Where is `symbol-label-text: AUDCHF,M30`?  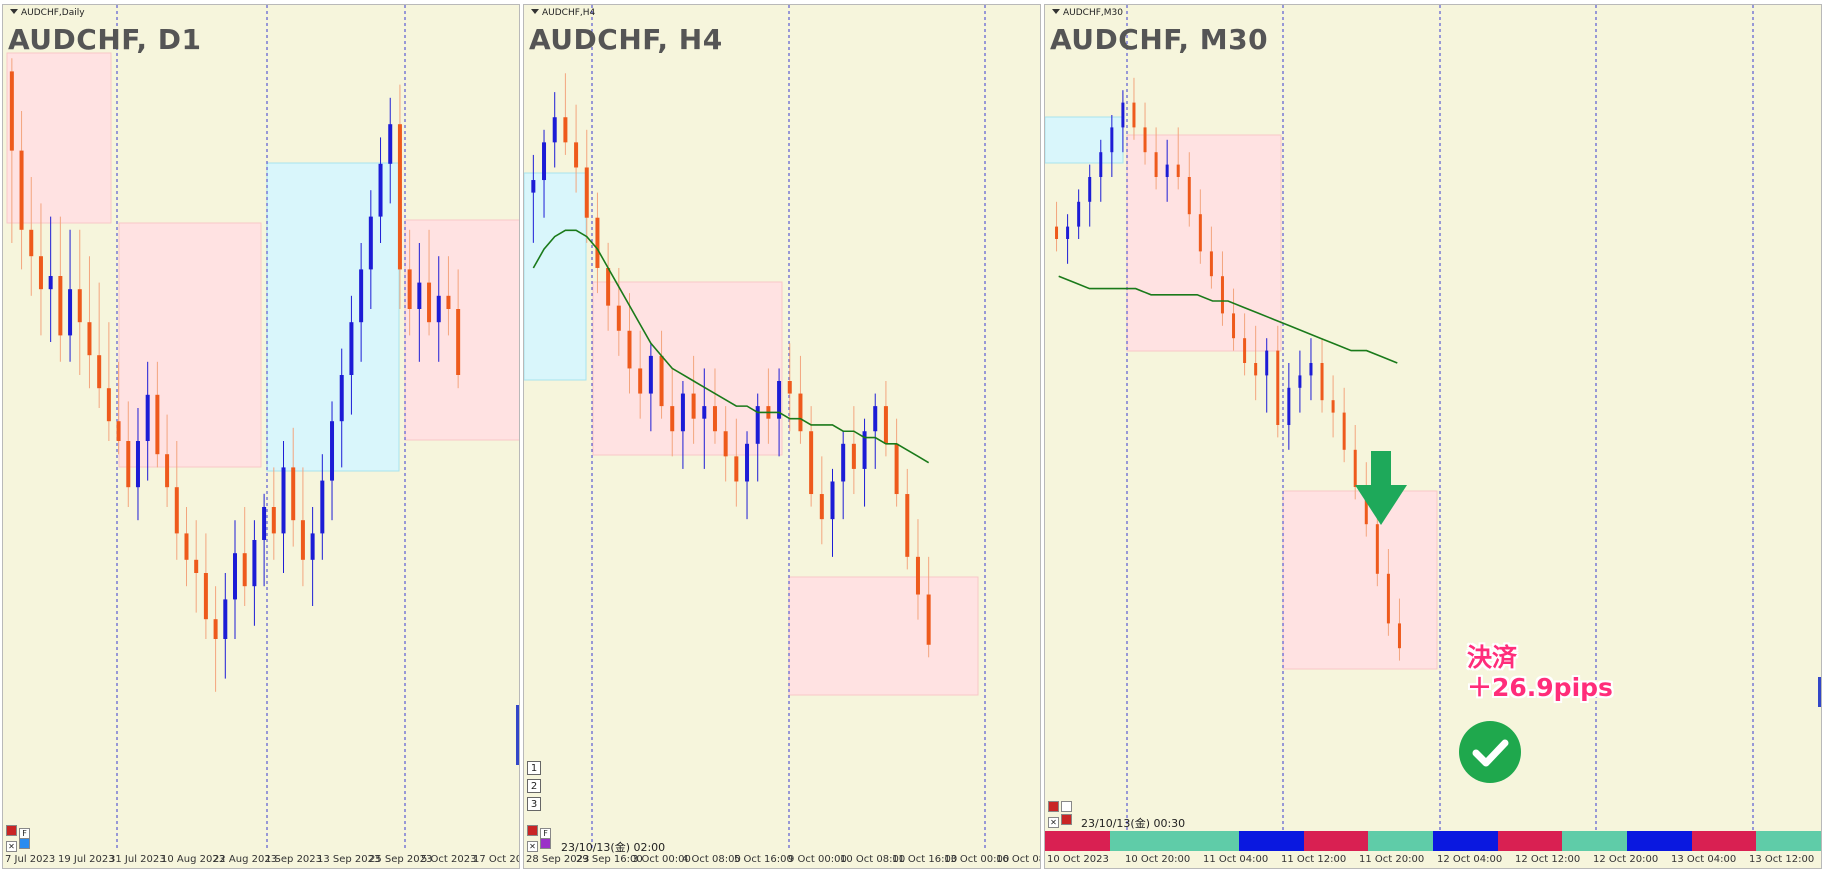 symbol-label-text: AUDCHF,M30 is located at coordinates (1093, 13).